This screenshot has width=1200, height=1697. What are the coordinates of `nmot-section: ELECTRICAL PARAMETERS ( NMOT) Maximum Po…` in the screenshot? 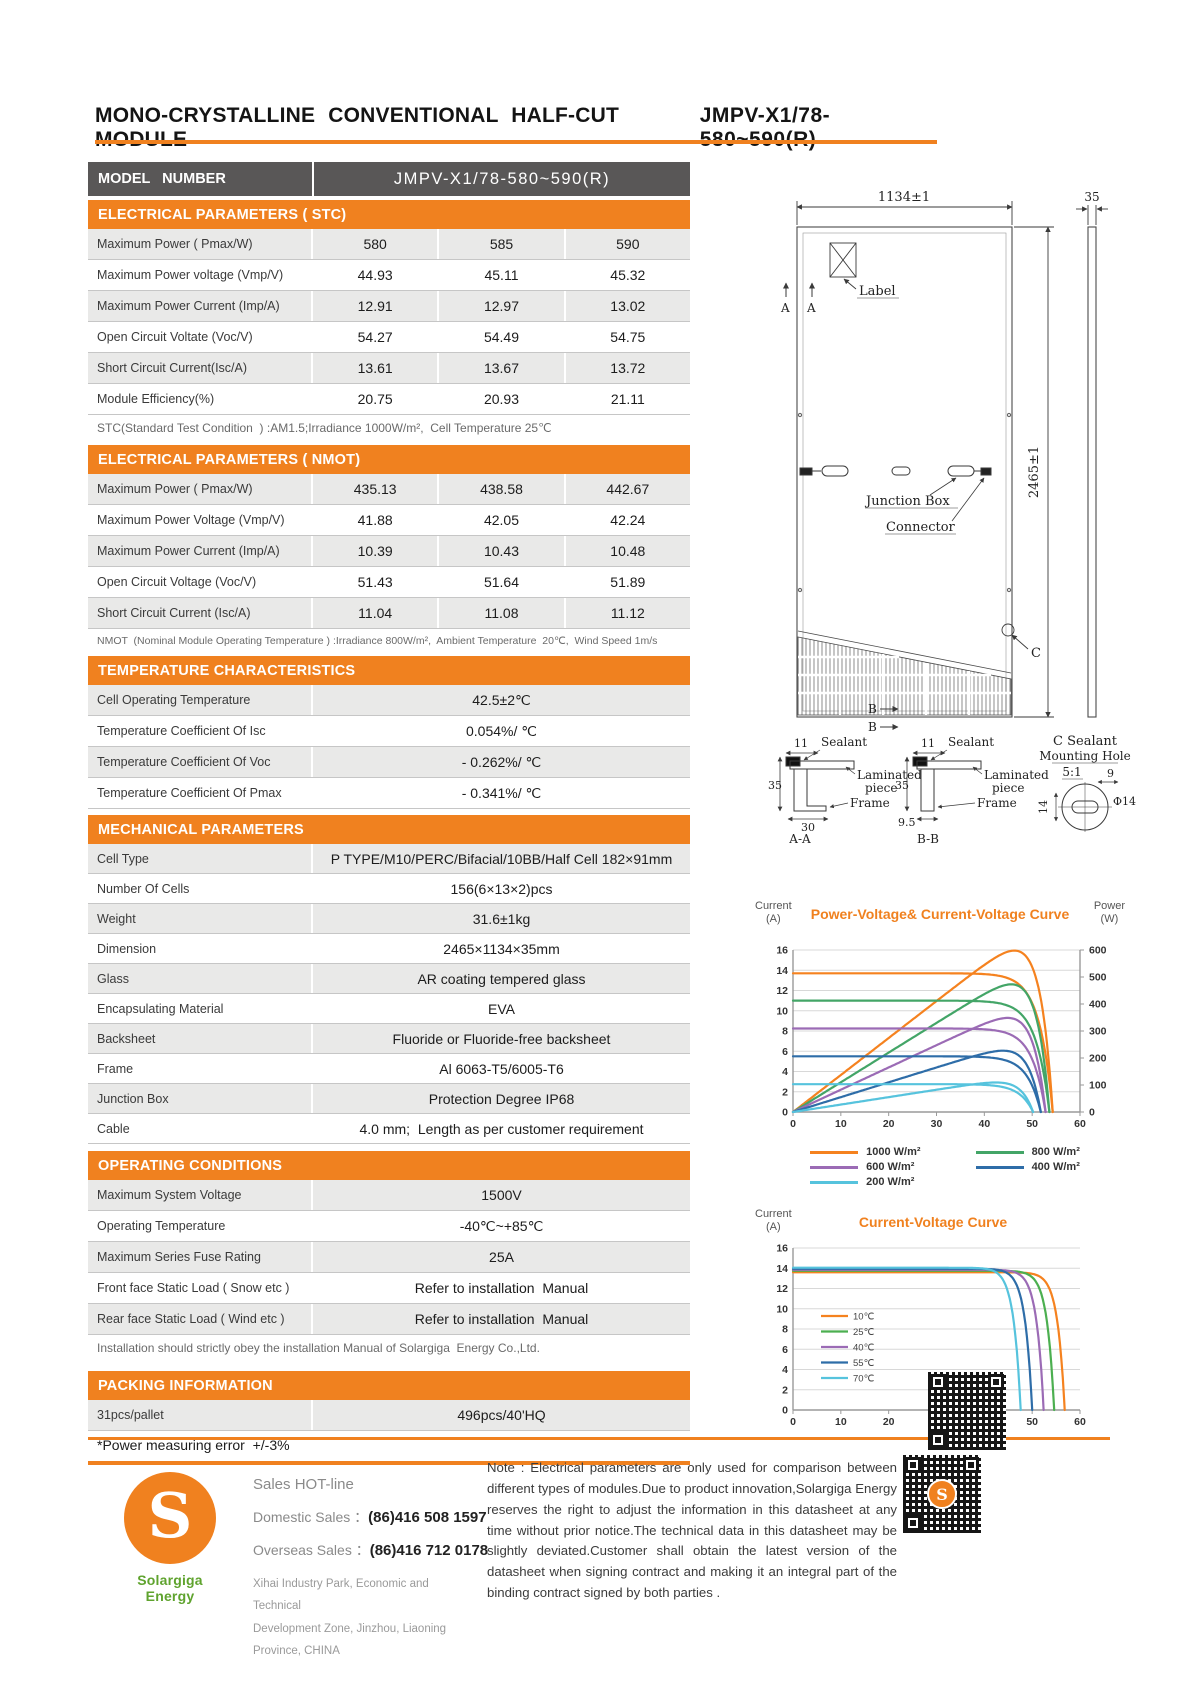 It's located at (389, 548).